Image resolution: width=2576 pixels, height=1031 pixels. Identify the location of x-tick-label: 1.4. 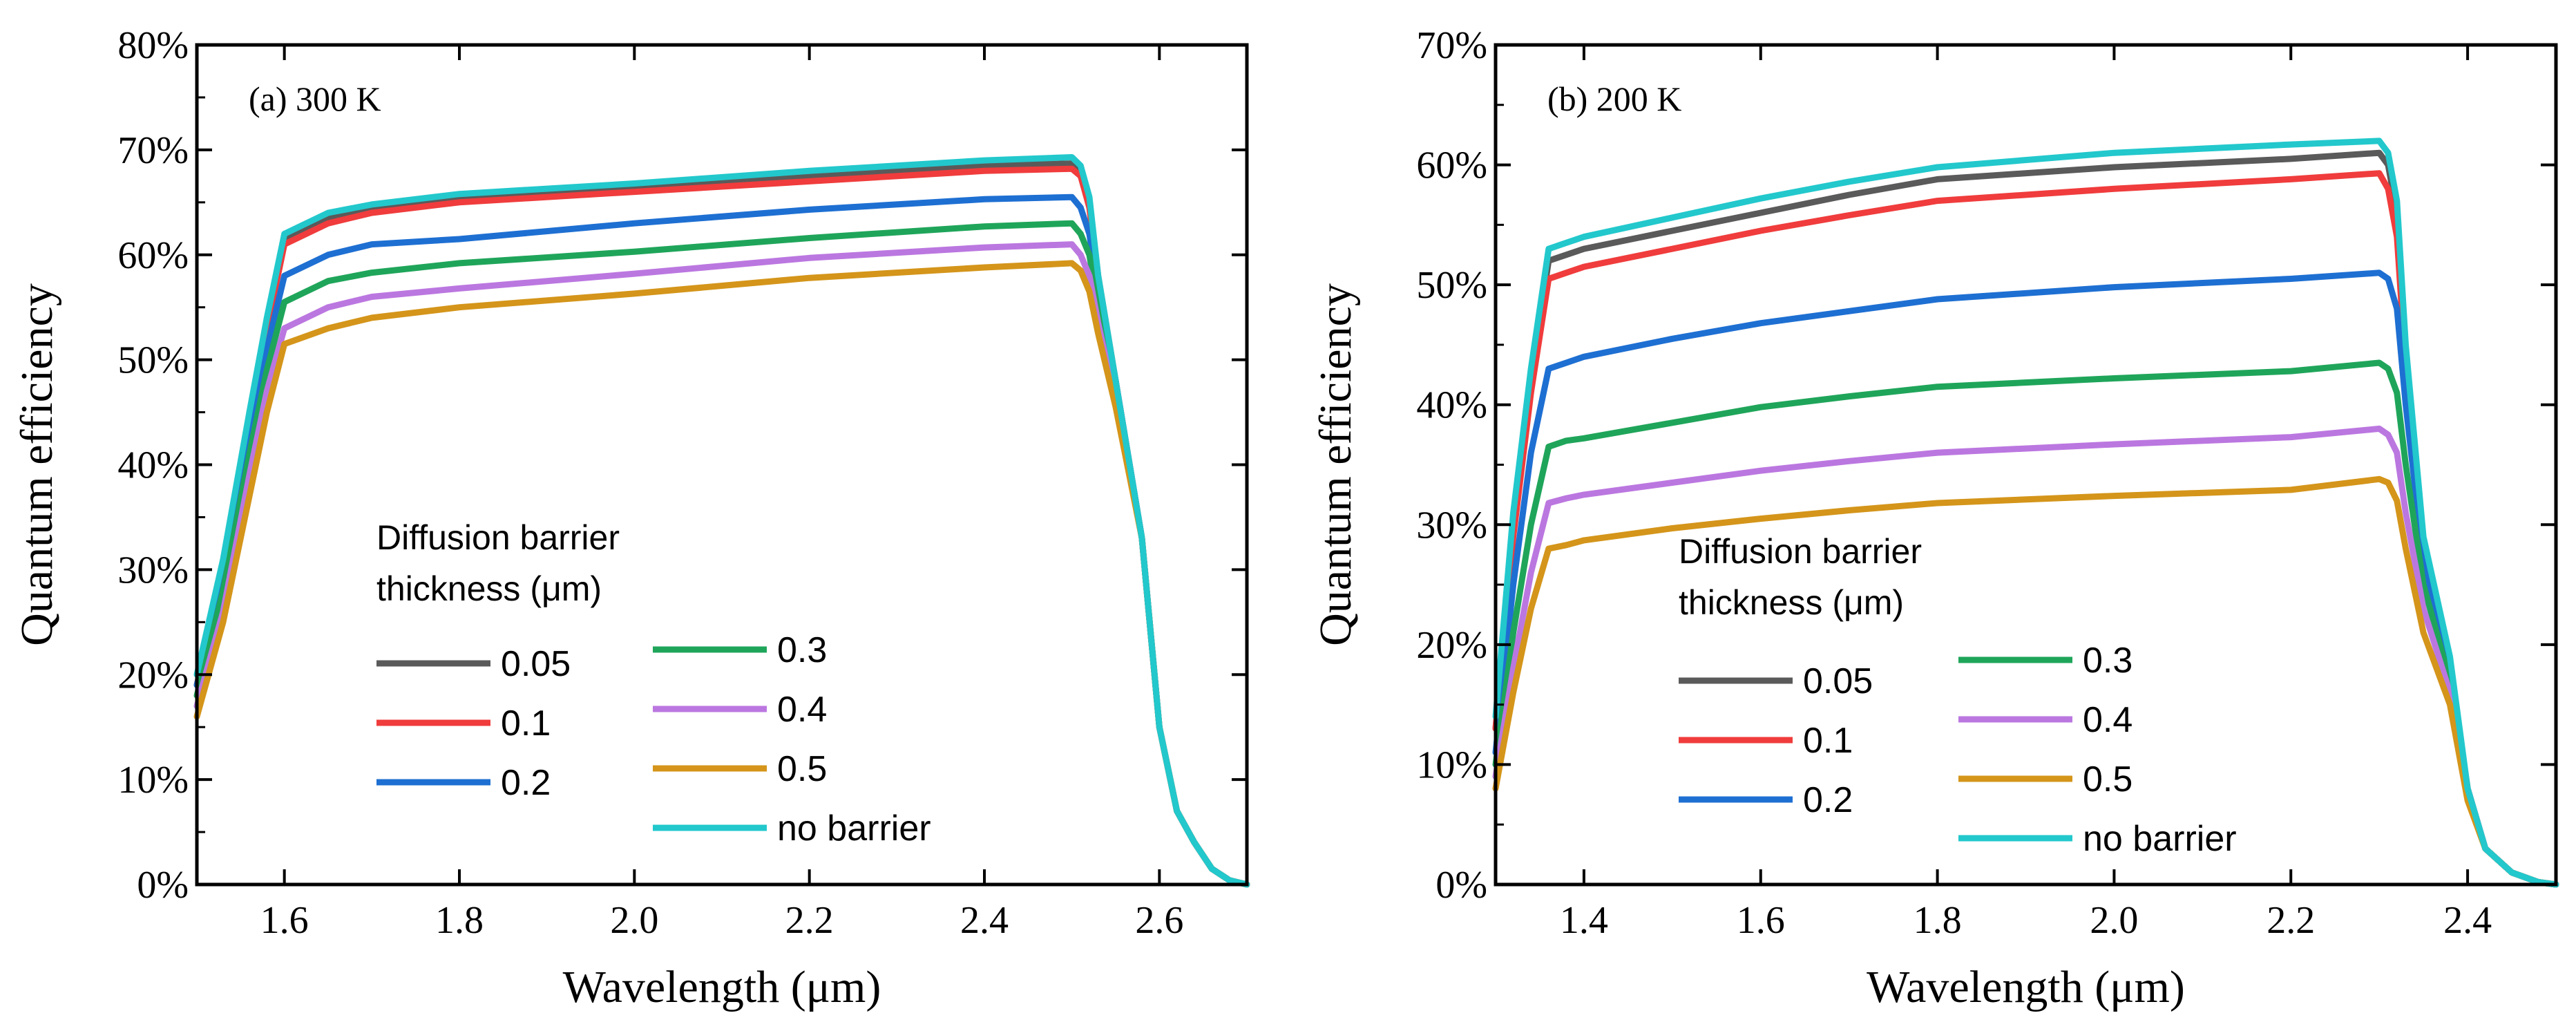
(1584, 920).